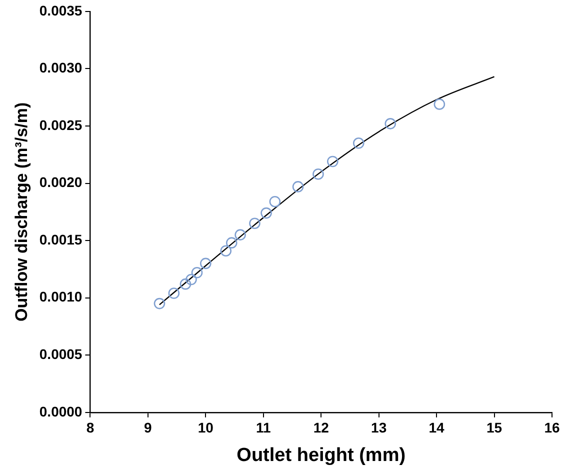 The image size is (566, 475). I want to click on x-tick-label: 10, so click(206, 428).